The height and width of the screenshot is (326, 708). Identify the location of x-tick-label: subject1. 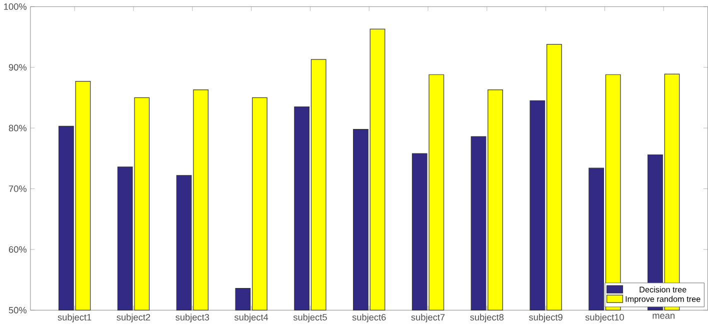
(75, 318).